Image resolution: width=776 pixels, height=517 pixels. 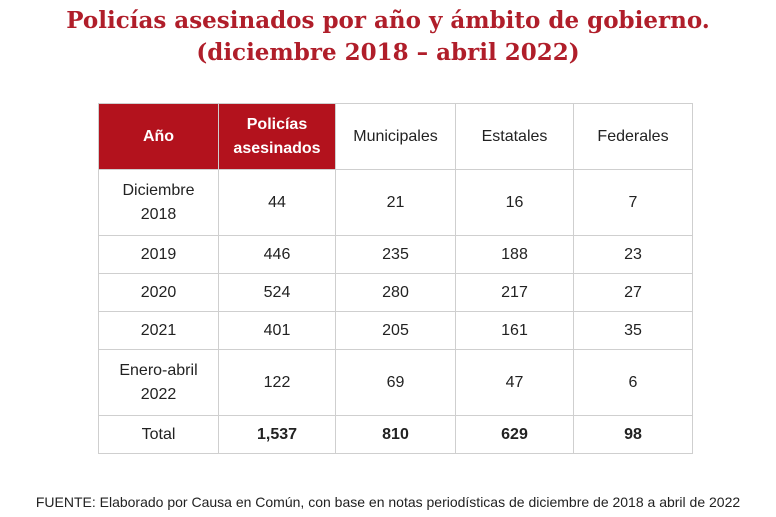 What do you see at coordinates (514, 382) in the screenshot?
I see `cell-state: 47` at bounding box center [514, 382].